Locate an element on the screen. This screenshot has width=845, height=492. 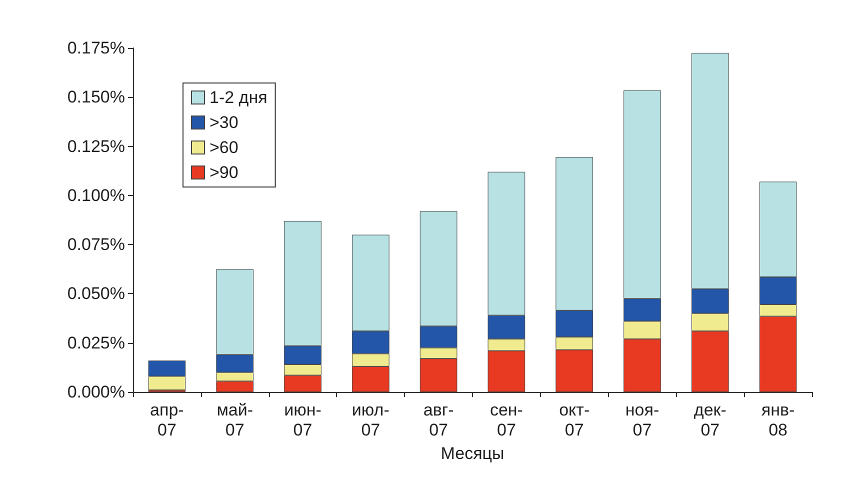
y-tick-label: 0.100% is located at coordinates (96, 195).